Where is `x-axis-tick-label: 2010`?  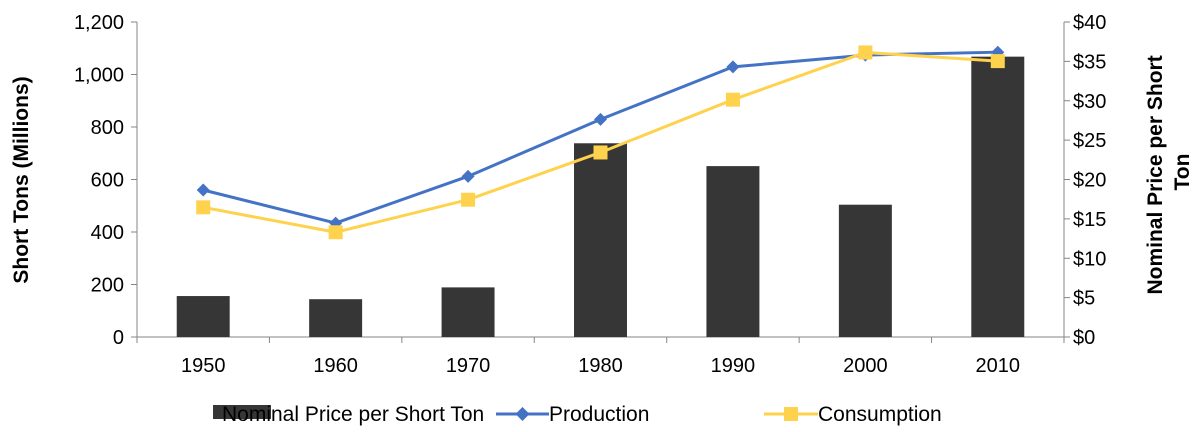
x-axis-tick-label: 2010 is located at coordinates (998, 366).